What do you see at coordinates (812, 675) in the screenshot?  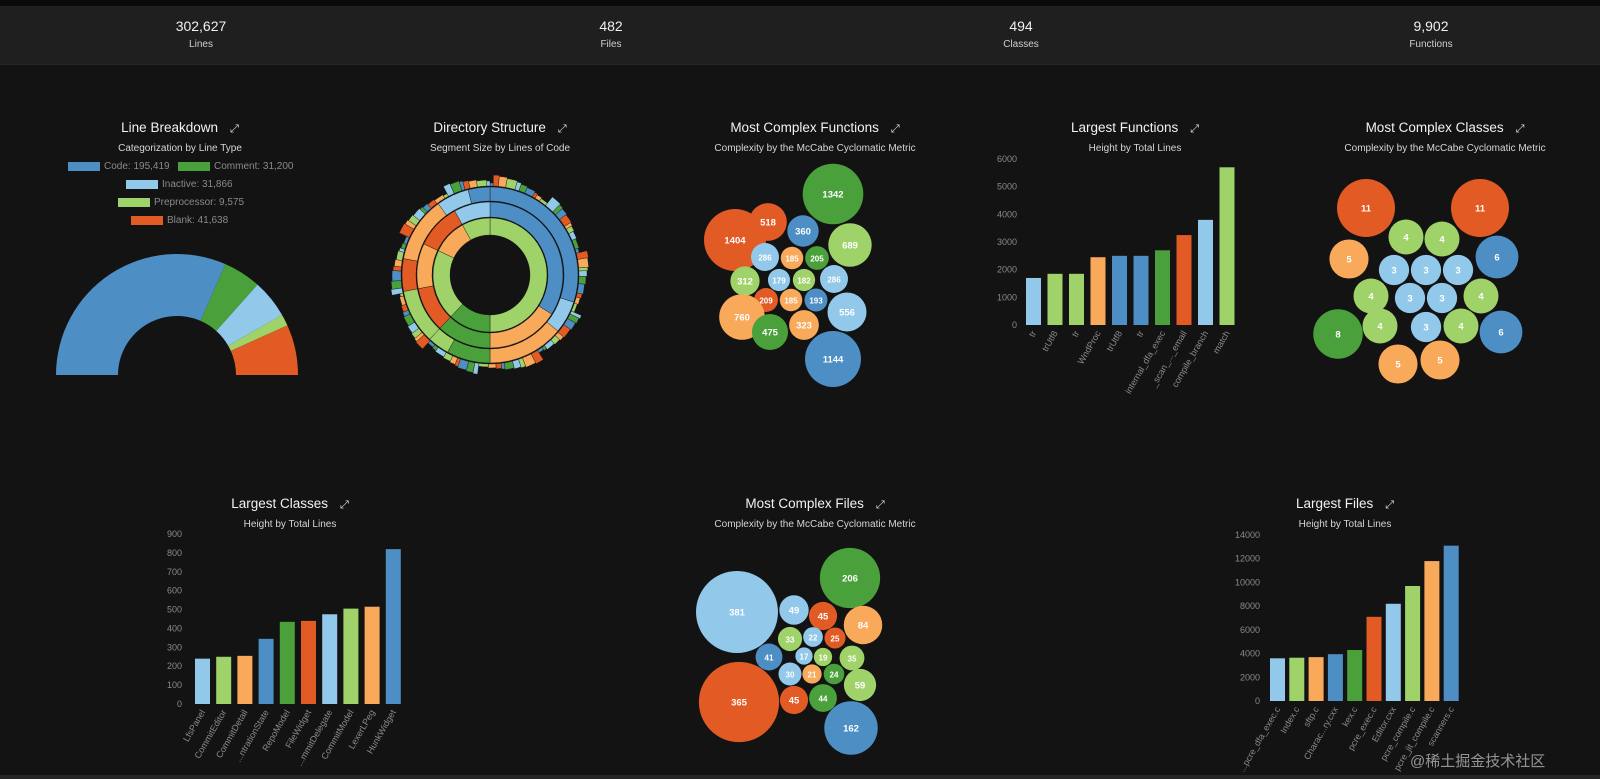 I see `bubble-label-14: 21` at bounding box center [812, 675].